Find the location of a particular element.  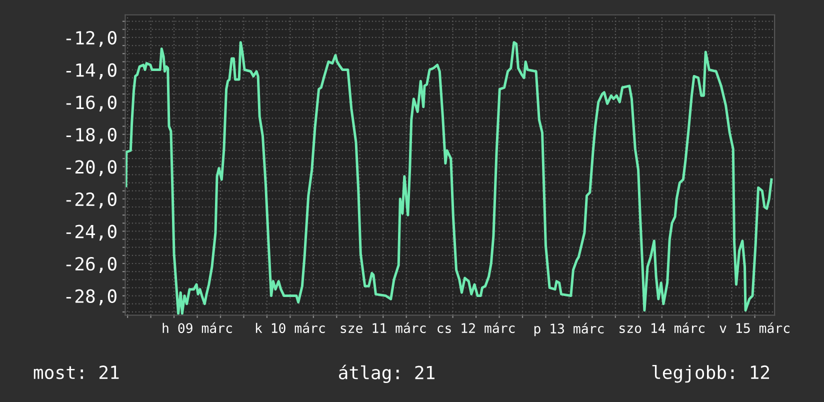

text: most: 21 is located at coordinates (76, 372).